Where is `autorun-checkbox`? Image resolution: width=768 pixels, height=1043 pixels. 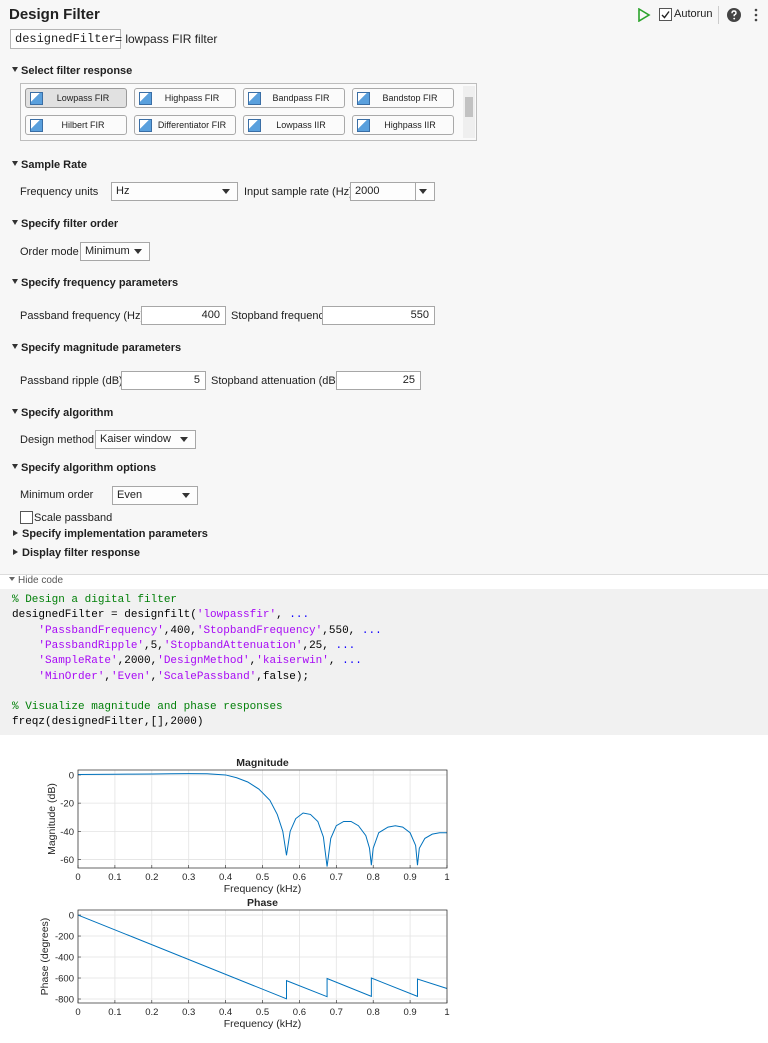
autorun-checkbox is located at coordinates (665, 14).